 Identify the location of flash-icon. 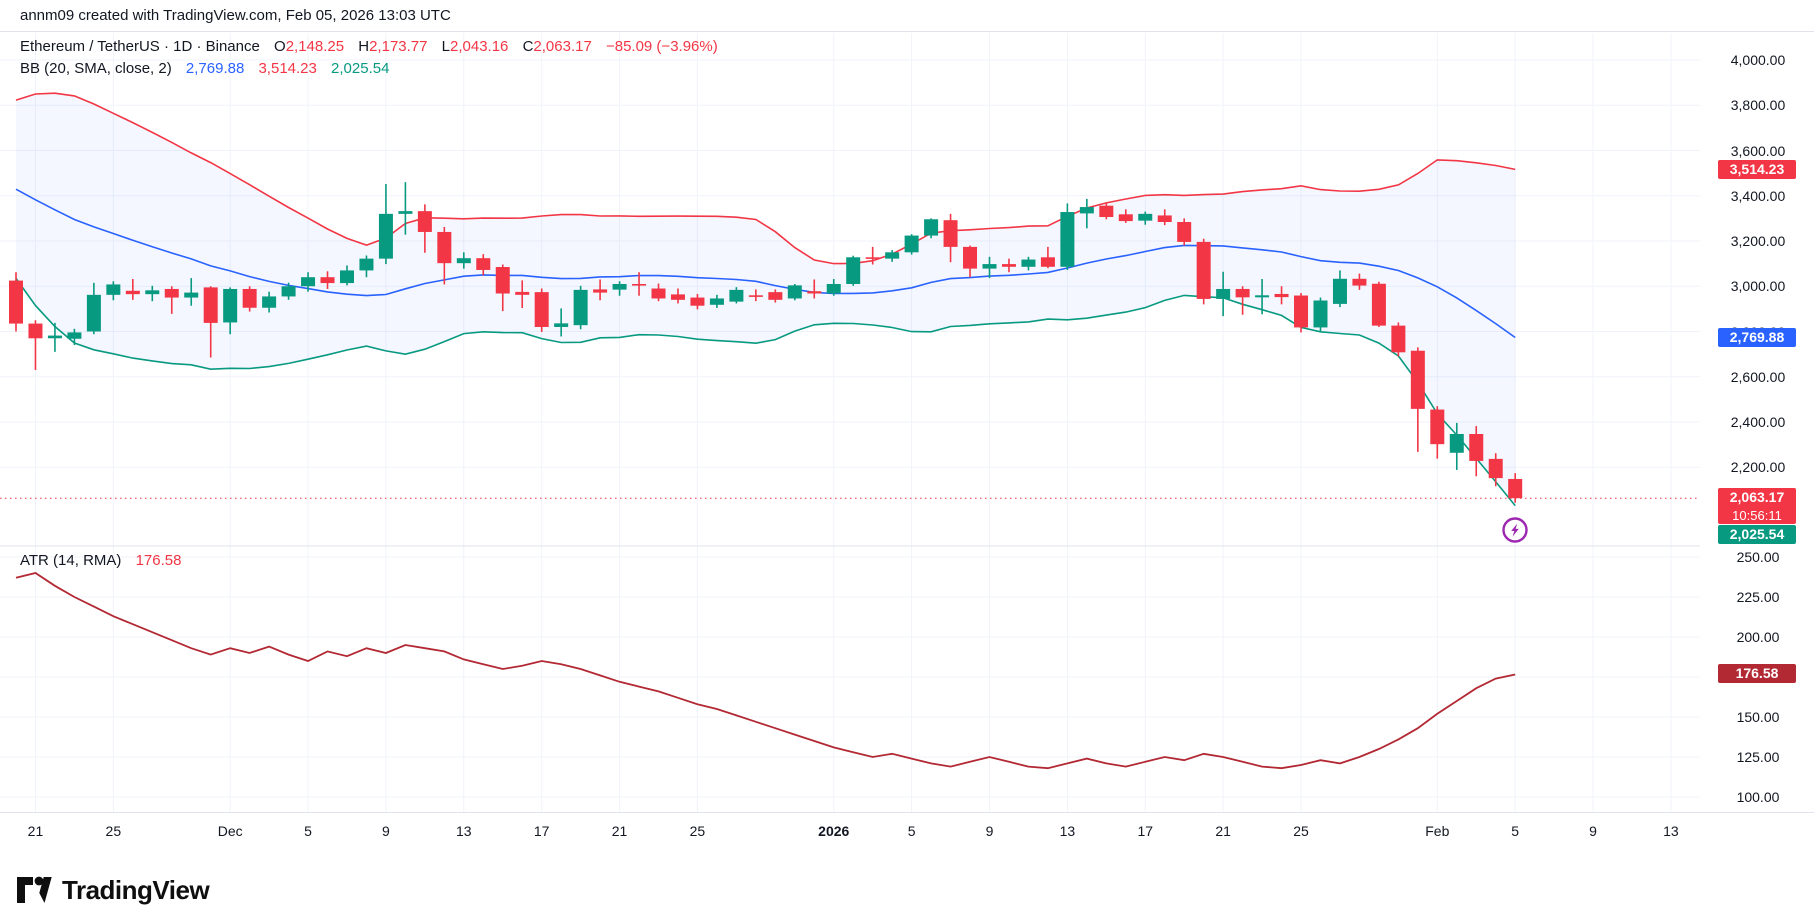
(1515, 530).